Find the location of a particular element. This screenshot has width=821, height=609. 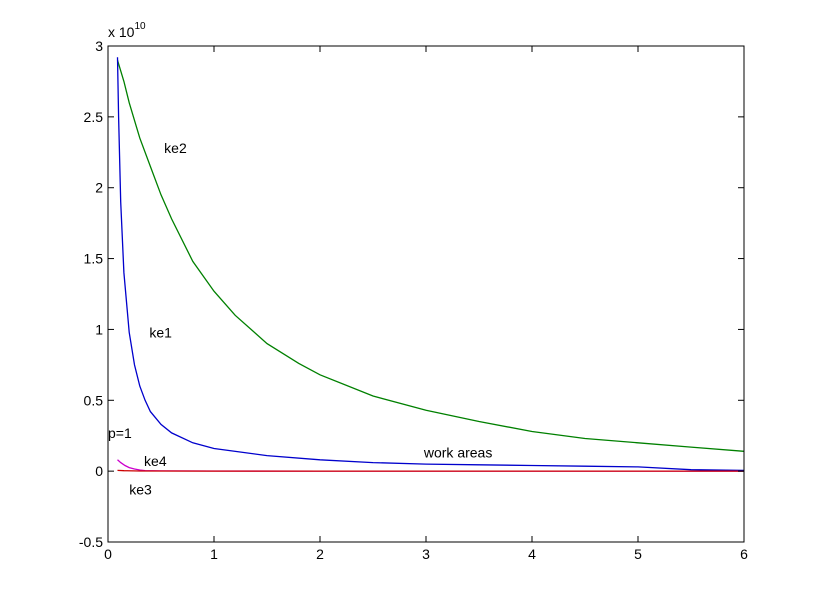

annotation-label: ke4 is located at coordinates (155, 461).